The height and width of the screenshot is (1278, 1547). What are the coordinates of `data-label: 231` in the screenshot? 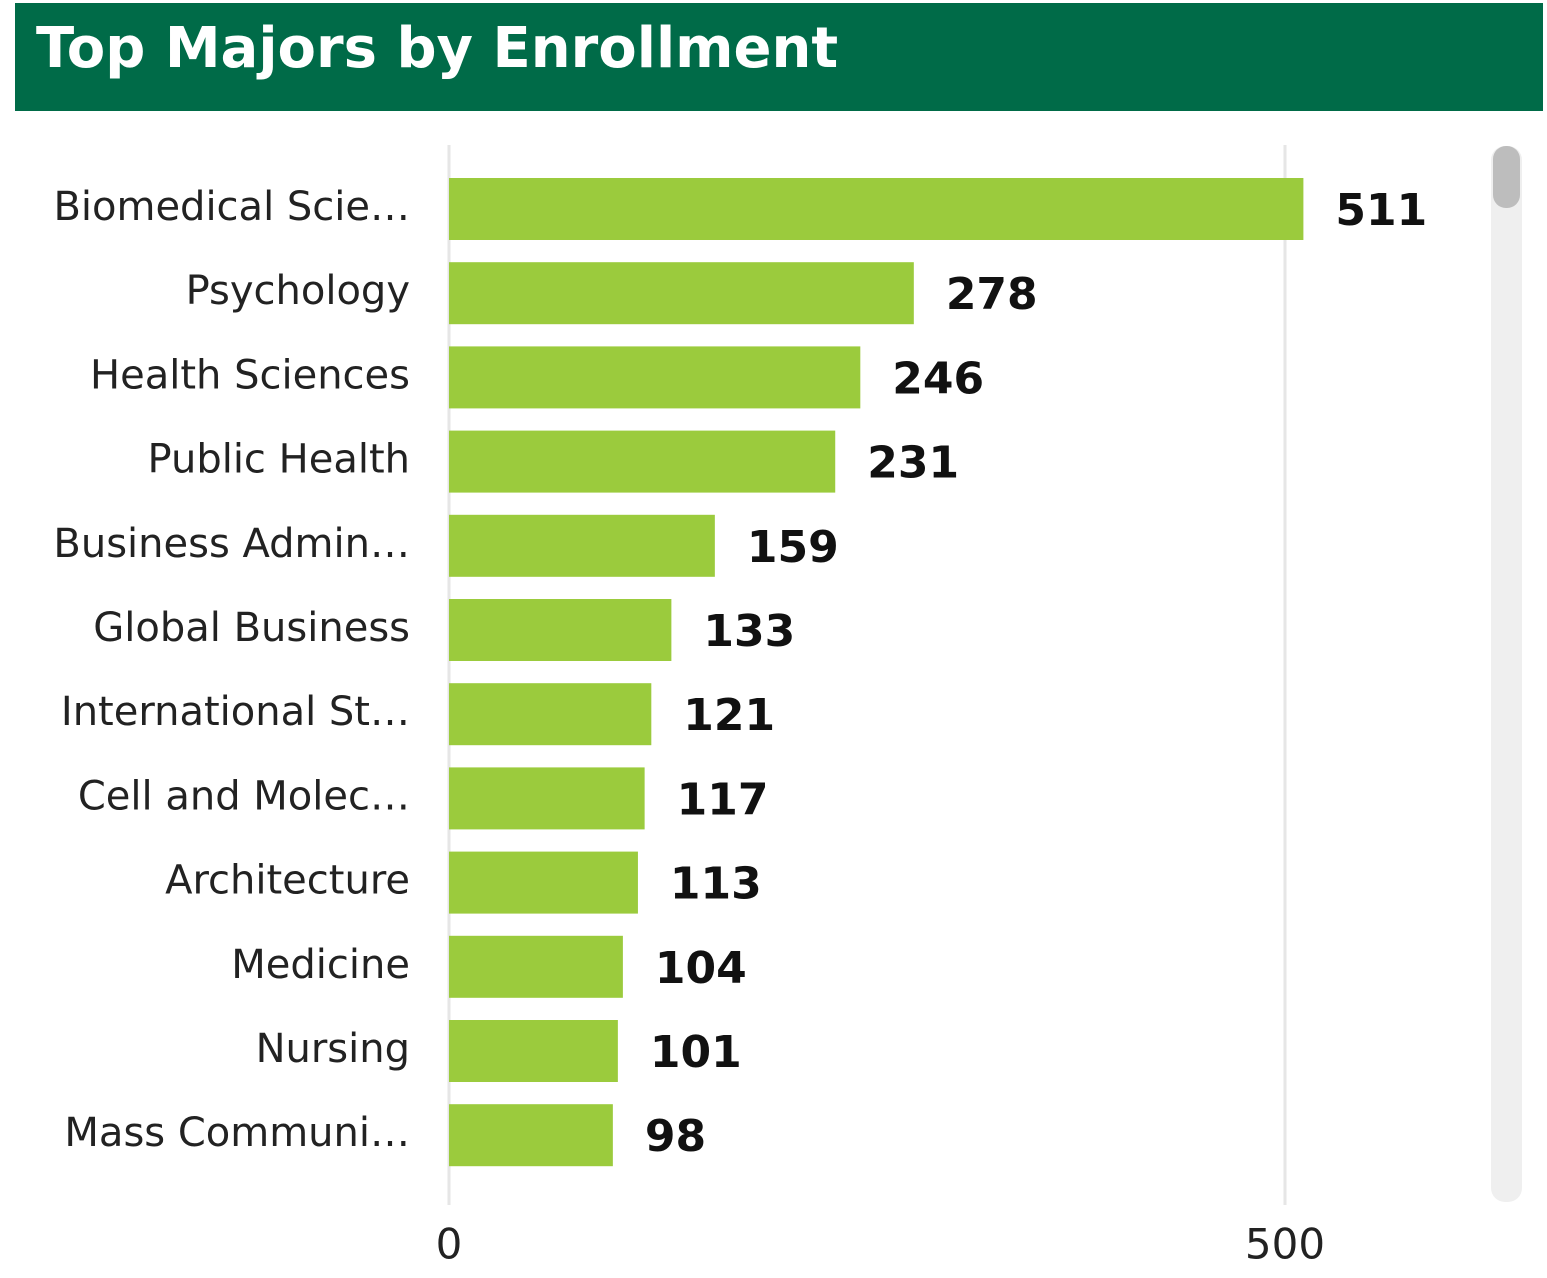 It's located at (913, 463).